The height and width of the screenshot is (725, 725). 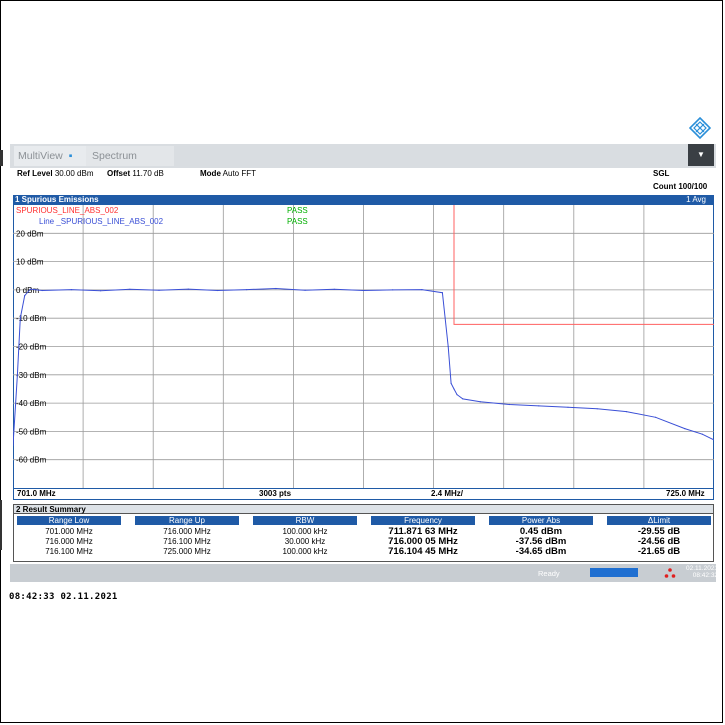 What do you see at coordinates (423, 531) in the screenshot?
I see `table-cell: 711.871 63 MHz` at bounding box center [423, 531].